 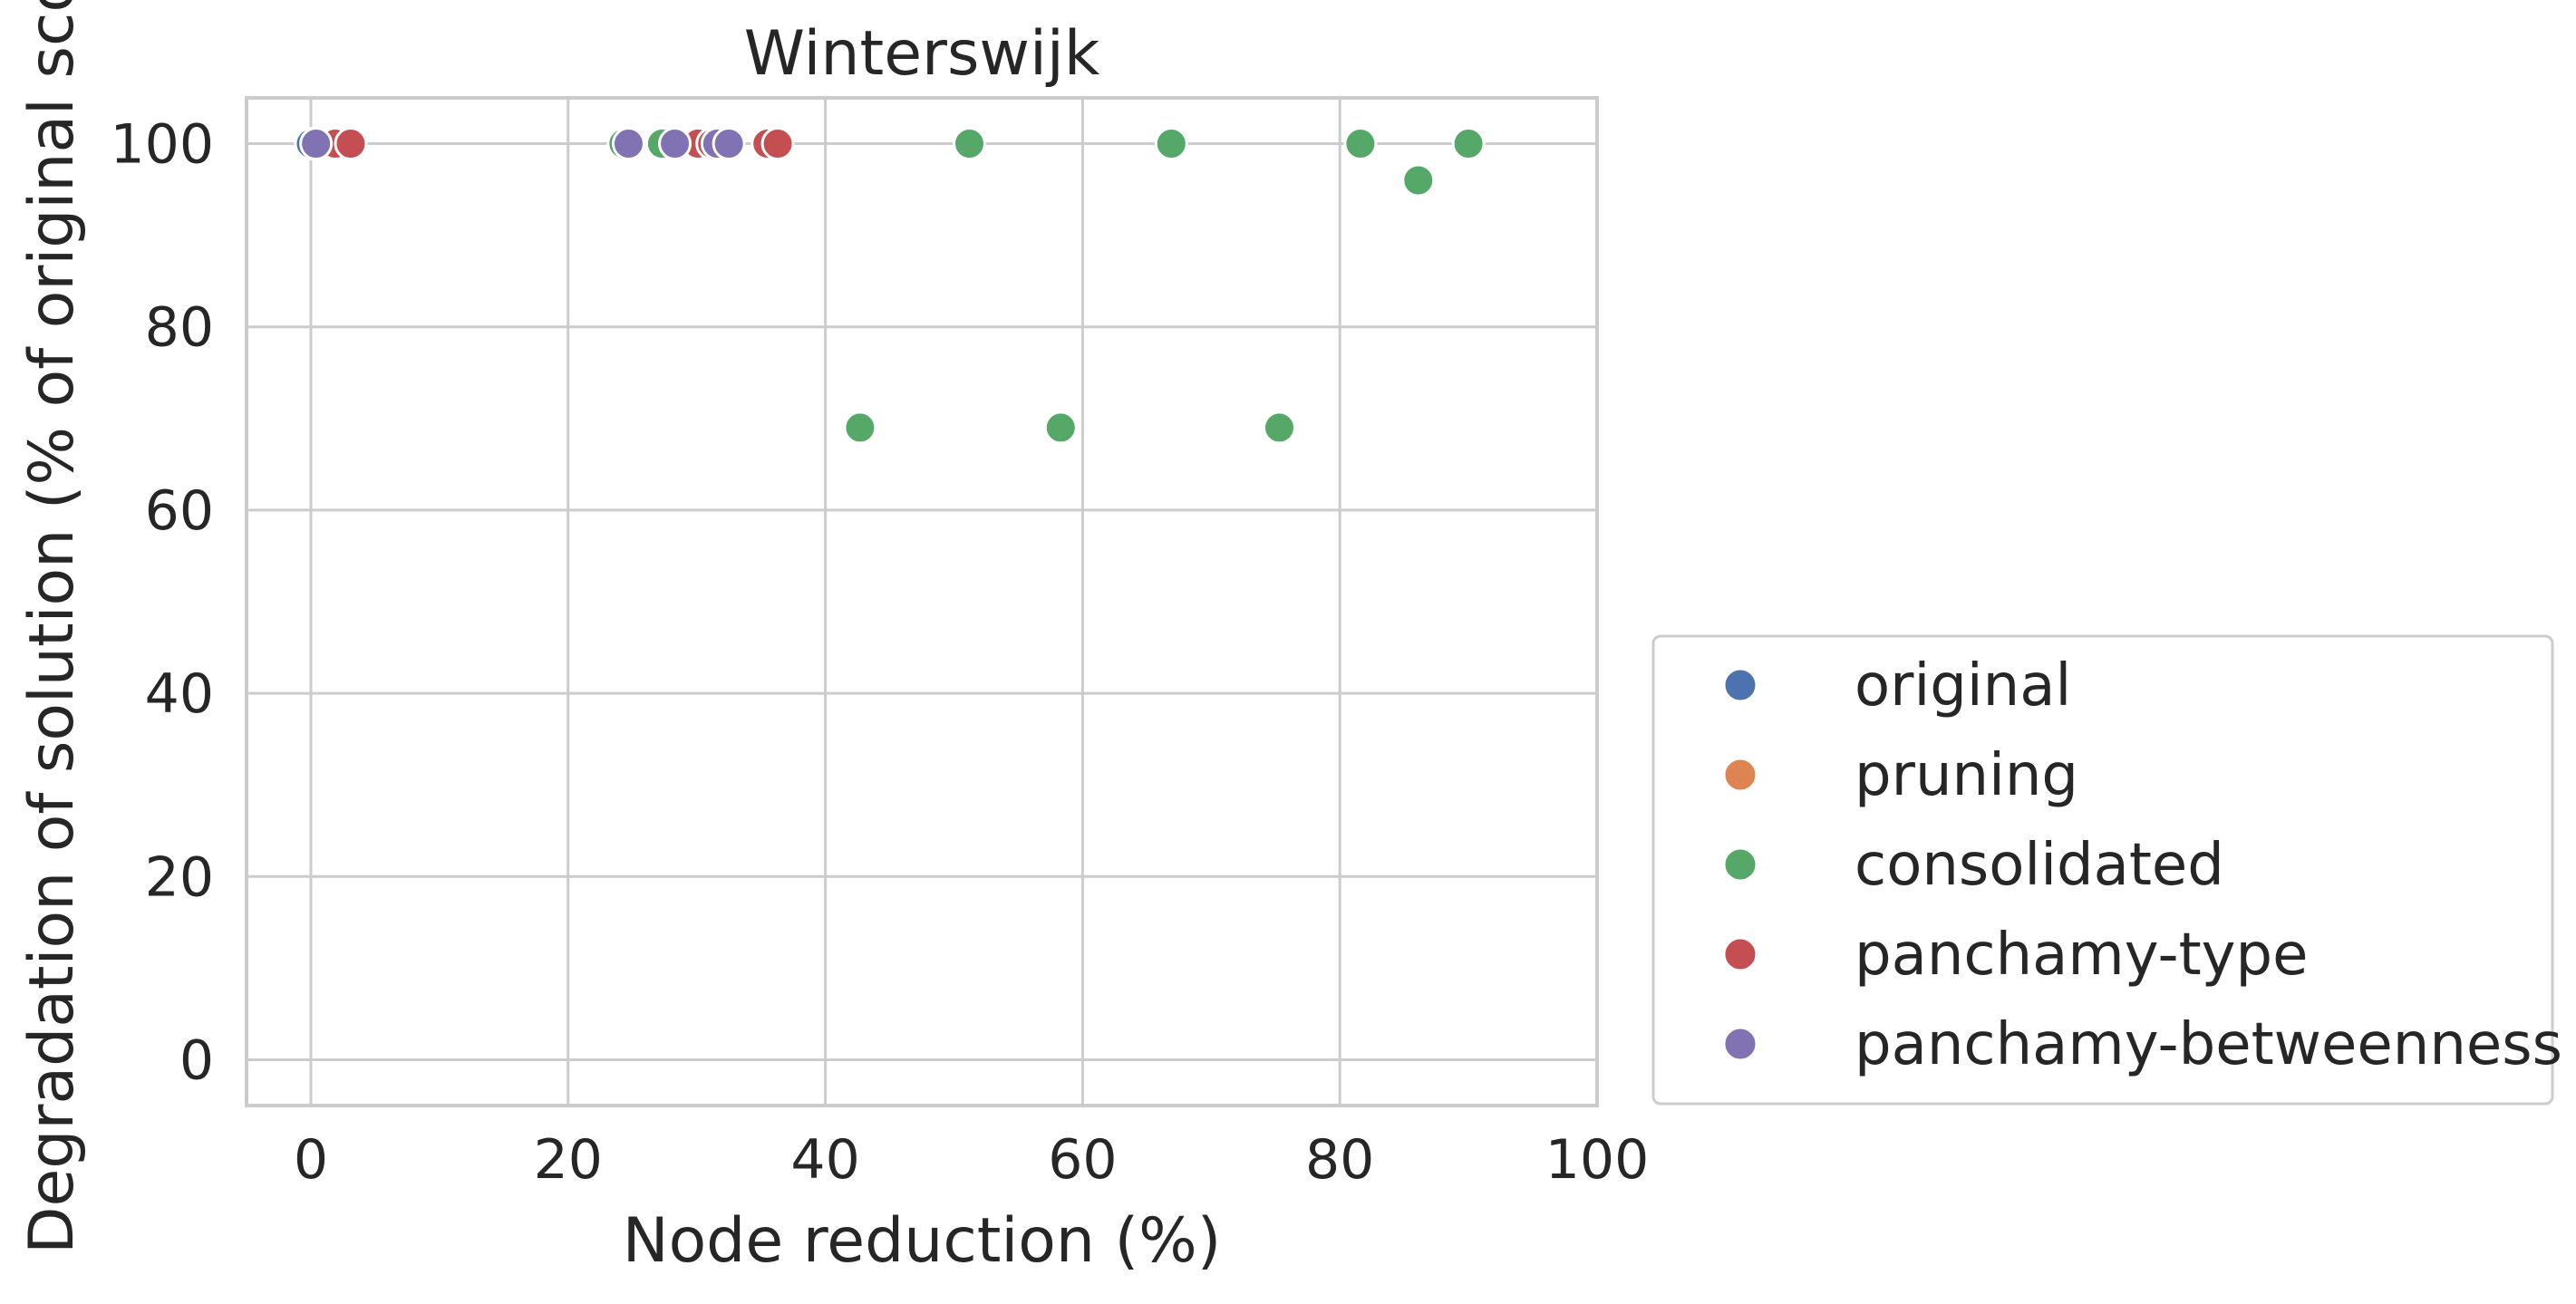 What do you see at coordinates (1966, 775) in the screenshot?
I see `legend-label: pruning` at bounding box center [1966, 775].